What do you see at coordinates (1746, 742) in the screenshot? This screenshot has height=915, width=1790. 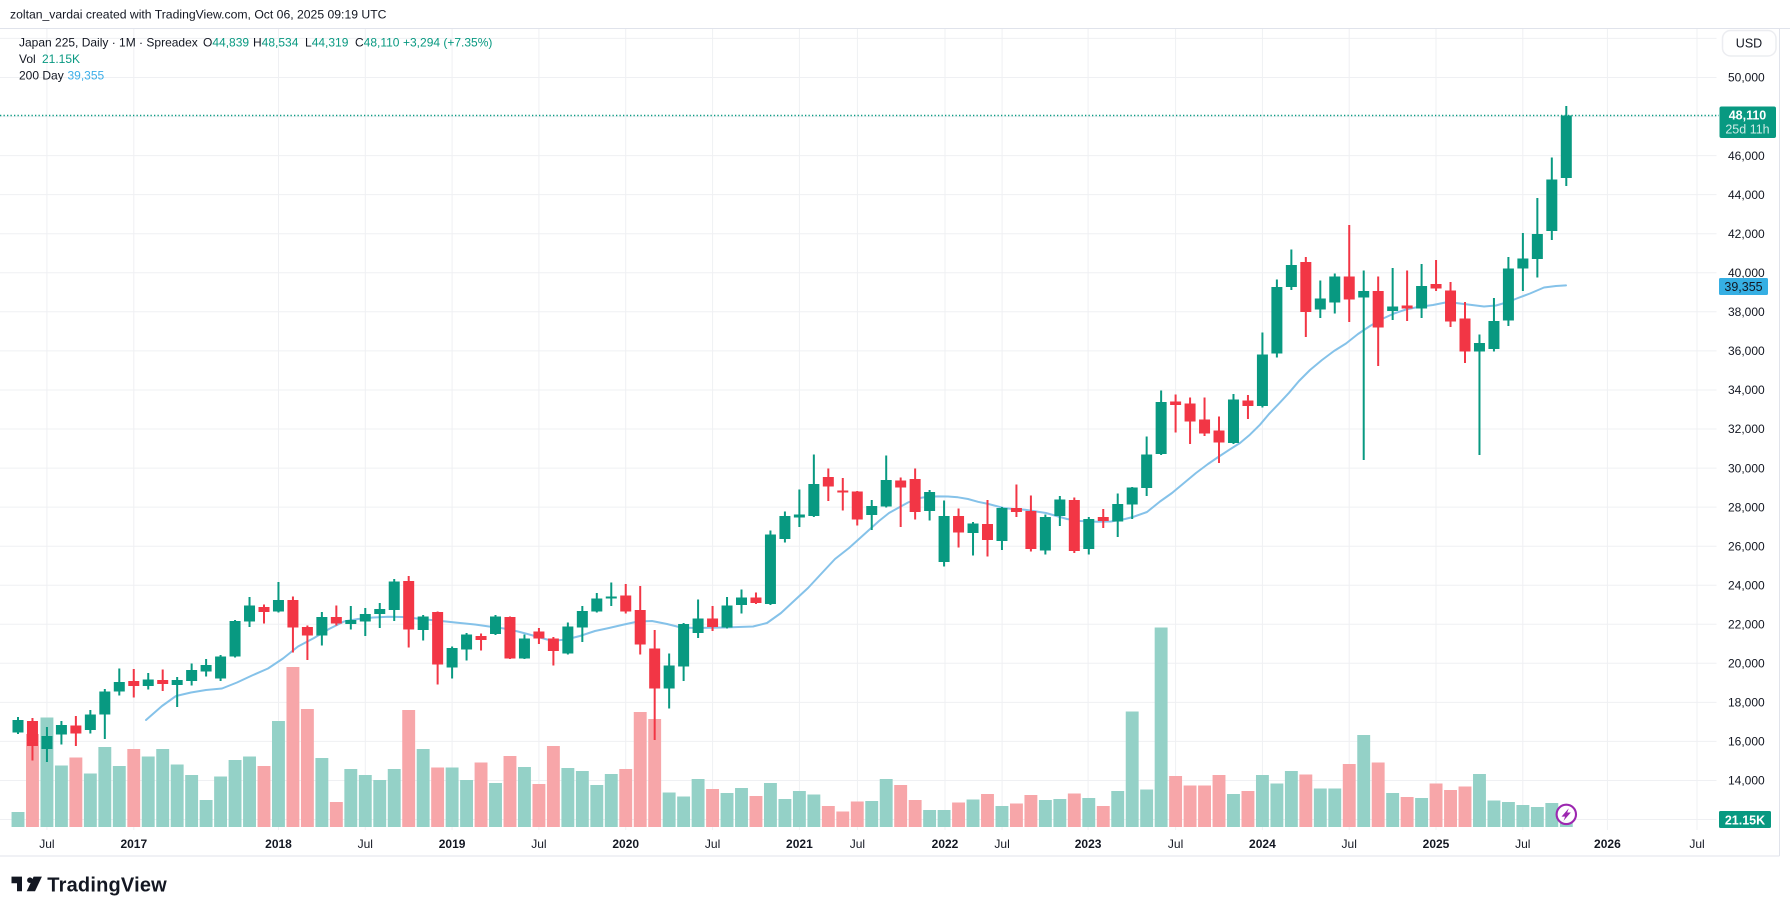 I see `svg-text: 16,000` at bounding box center [1746, 742].